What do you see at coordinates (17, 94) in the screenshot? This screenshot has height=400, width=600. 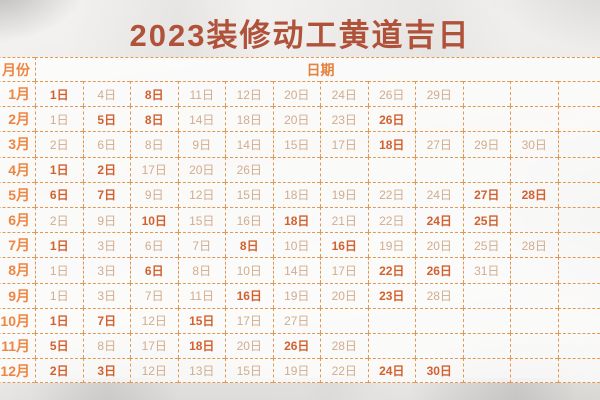 I see `month-label: 1月` at bounding box center [17, 94].